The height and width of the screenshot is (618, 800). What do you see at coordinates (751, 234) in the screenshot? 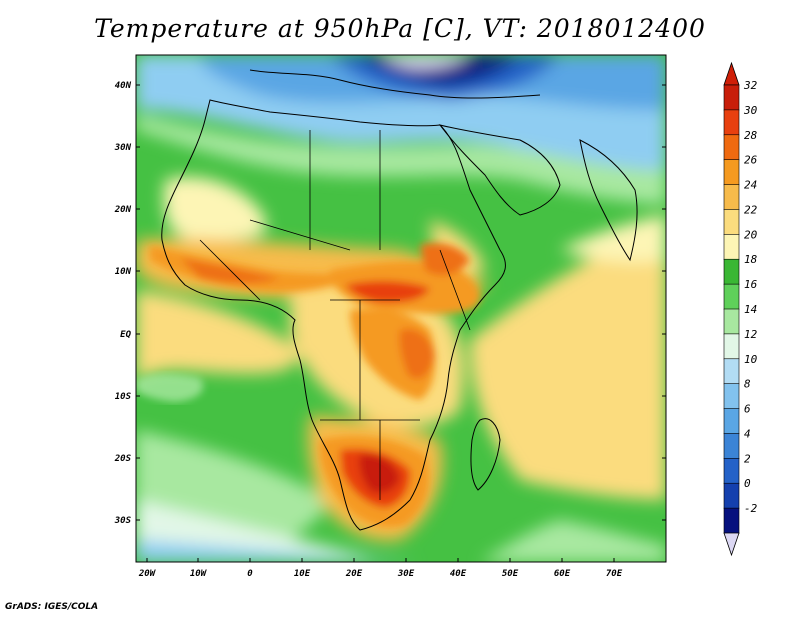
I see `colorbar-label: 20` at bounding box center [751, 234].